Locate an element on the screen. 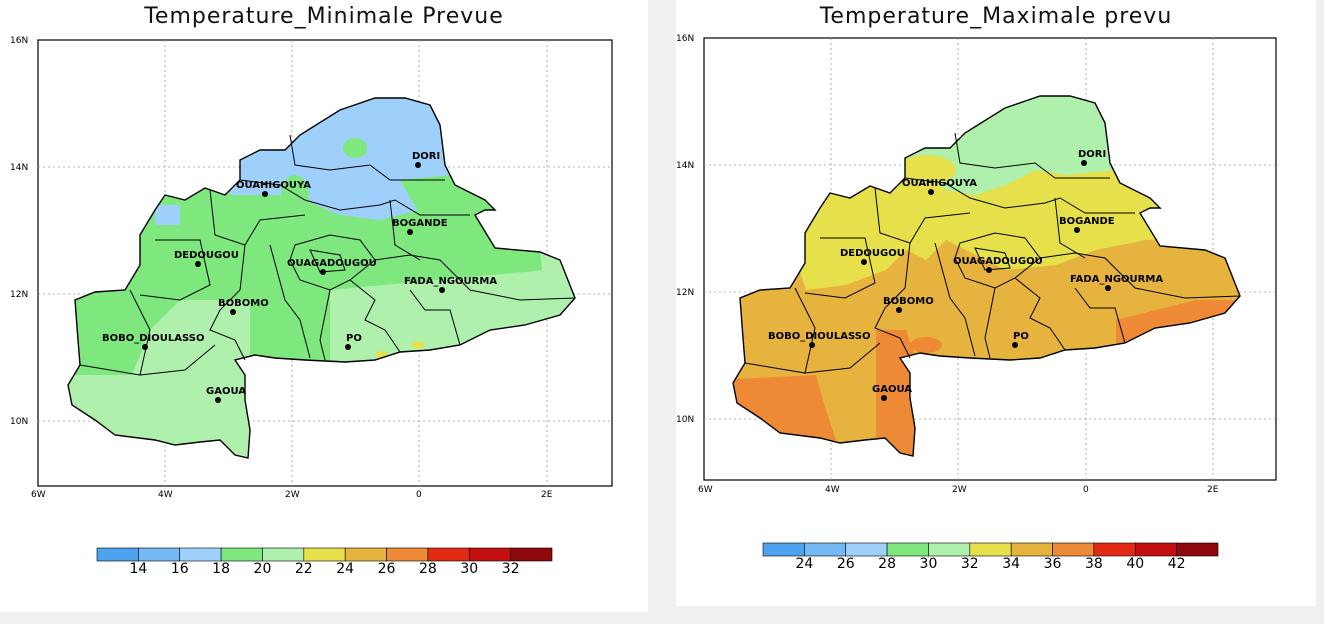 The height and width of the screenshot is (624, 1324). tmin-lat-label: 10N is located at coordinates (19, 422).